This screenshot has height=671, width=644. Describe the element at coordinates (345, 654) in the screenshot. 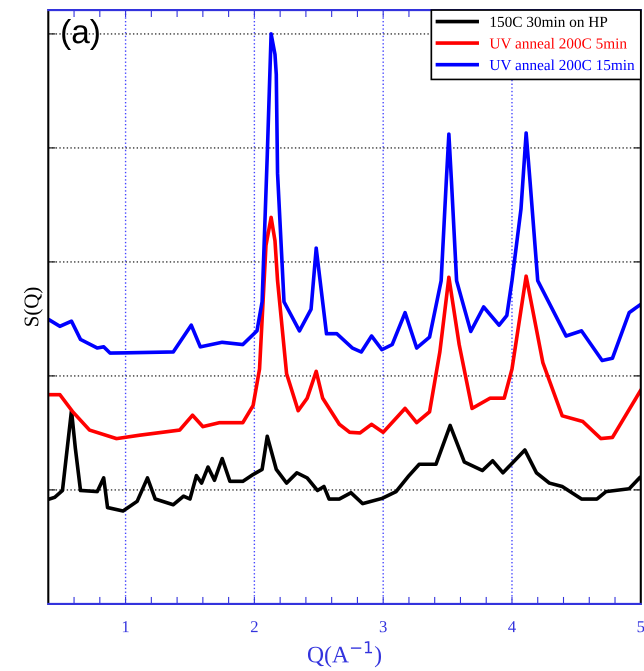

I see `x-axis-title: Q(A$^{−1}$)` at that location.